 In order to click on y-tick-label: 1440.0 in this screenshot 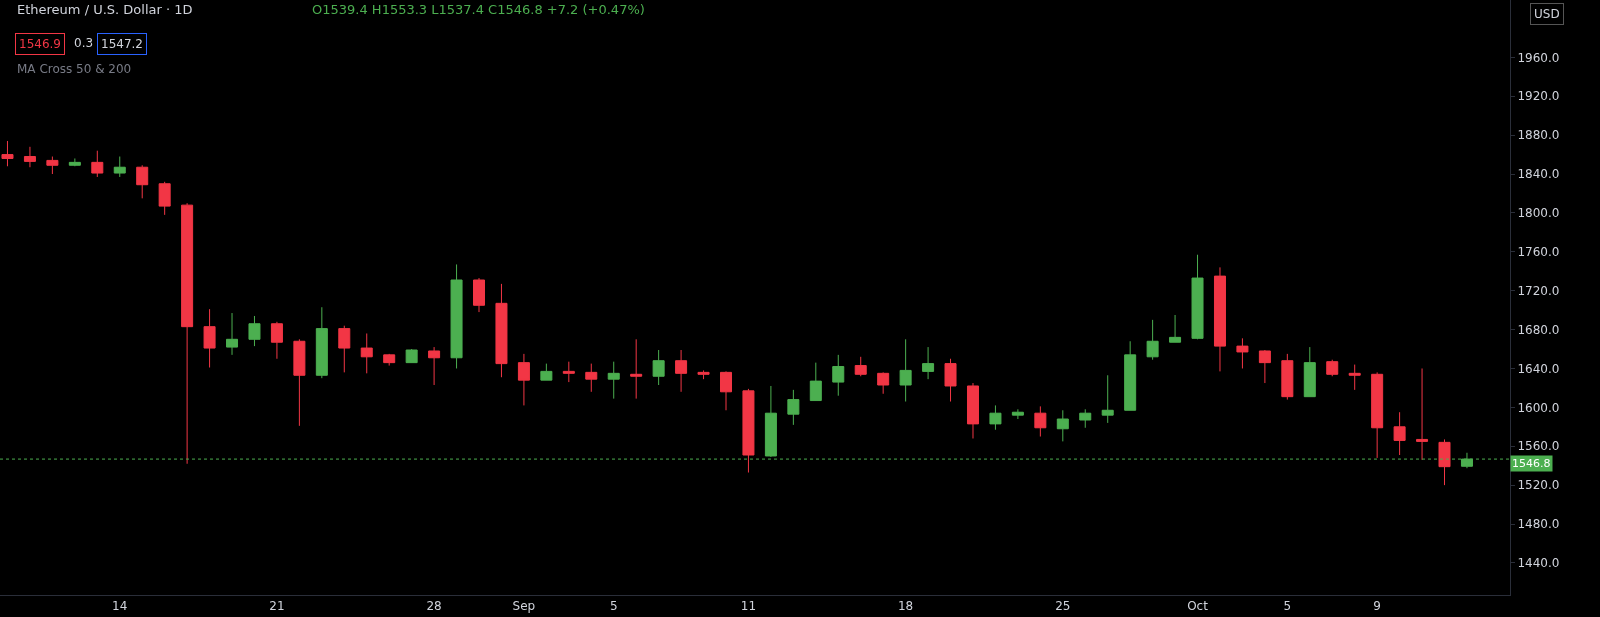, I will do `click(1538, 563)`.